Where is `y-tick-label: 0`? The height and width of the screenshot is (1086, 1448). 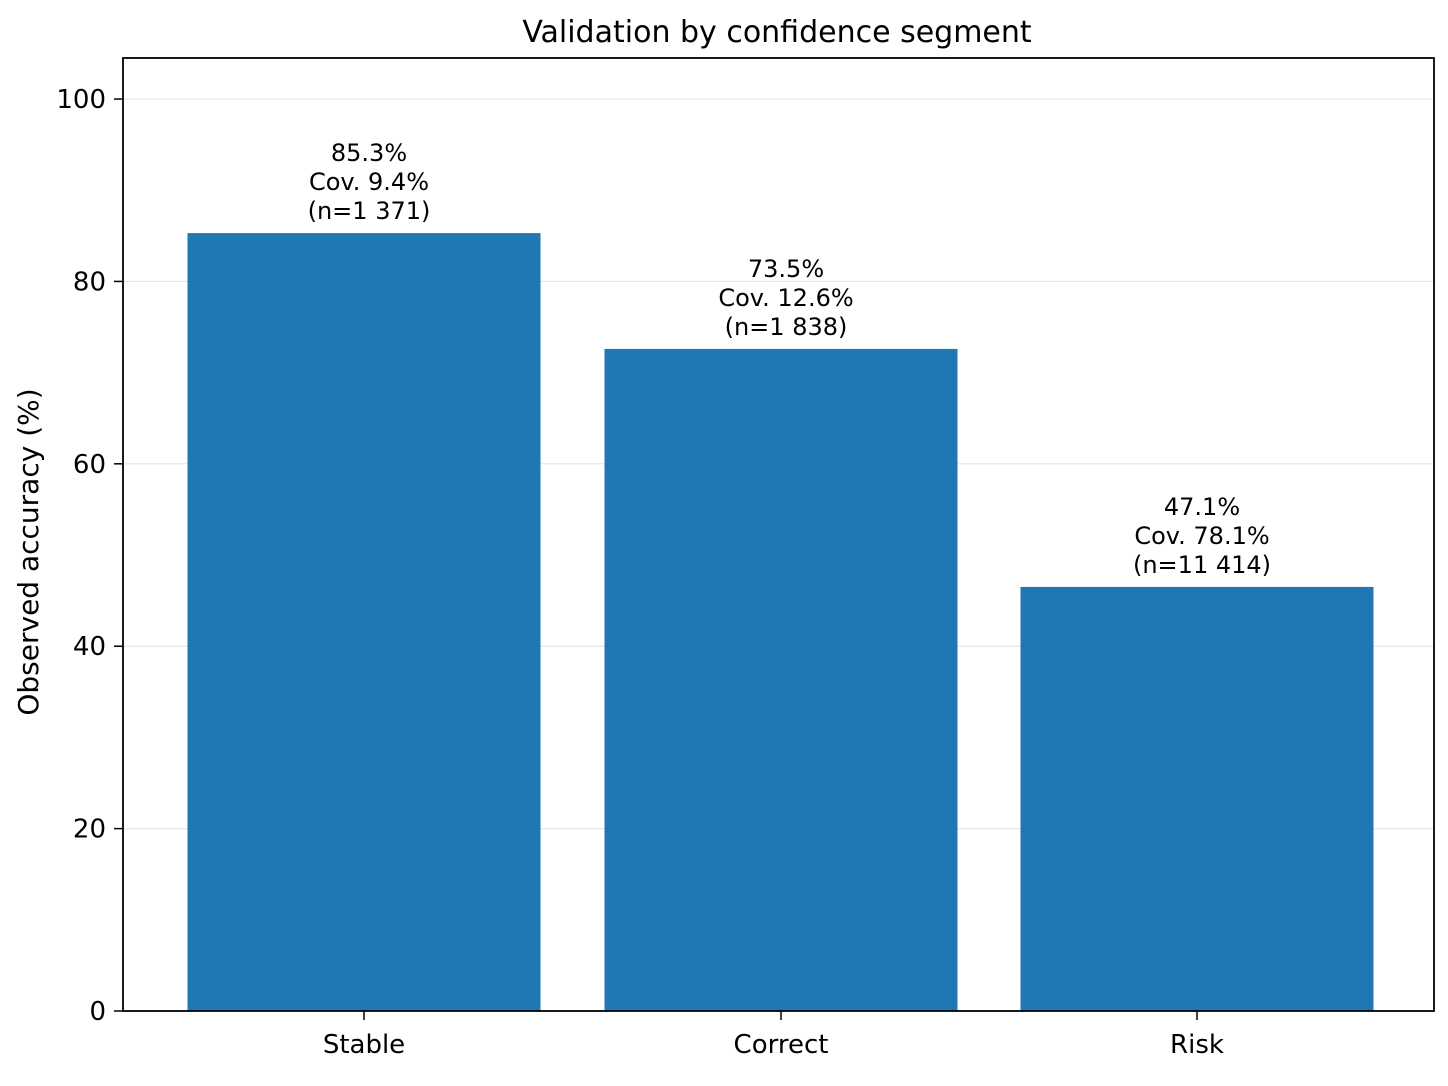
y-tick-label: 0 is located at coordinates (97, 1012).